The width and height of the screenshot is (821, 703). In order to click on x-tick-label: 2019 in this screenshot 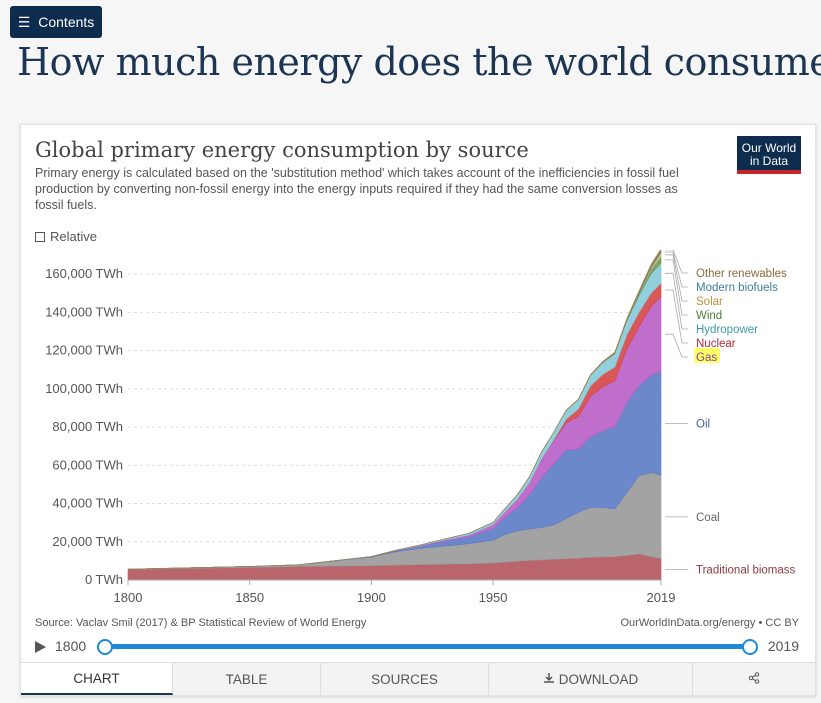, I will do `click(661, 597)`.